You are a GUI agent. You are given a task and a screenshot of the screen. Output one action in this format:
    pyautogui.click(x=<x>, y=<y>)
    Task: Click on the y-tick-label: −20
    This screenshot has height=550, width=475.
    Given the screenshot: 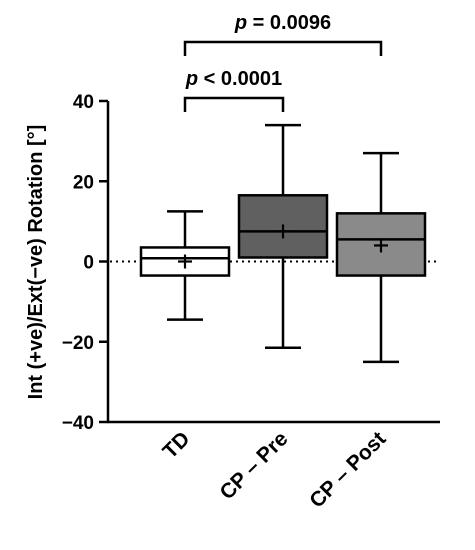 What is the action you would take?
    pyautogui.click(x=78, y=343)
    